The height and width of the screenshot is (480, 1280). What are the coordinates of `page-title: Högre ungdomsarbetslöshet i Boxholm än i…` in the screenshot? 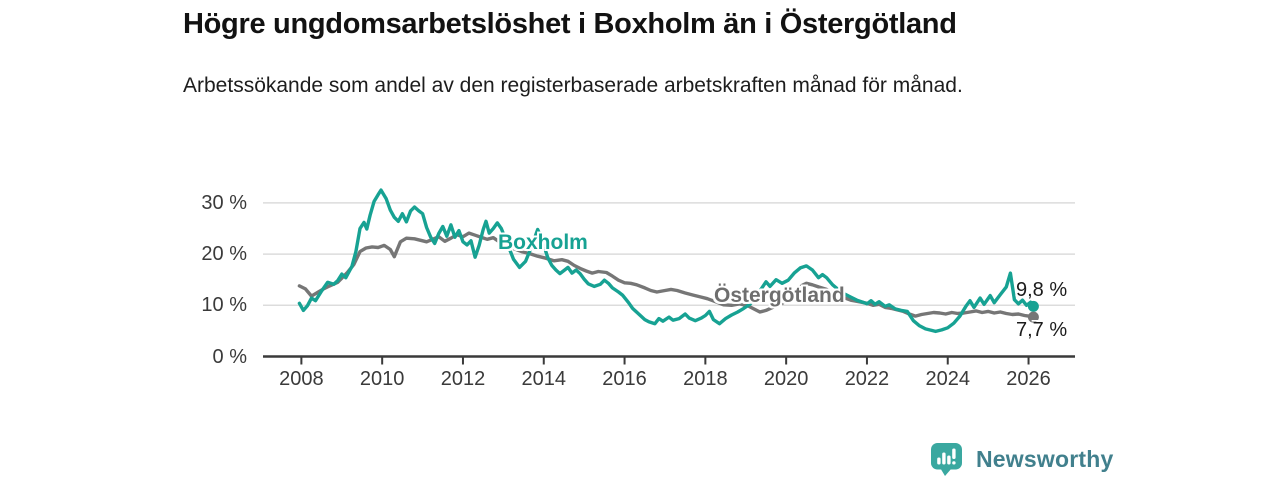 It's located at (570, 24).